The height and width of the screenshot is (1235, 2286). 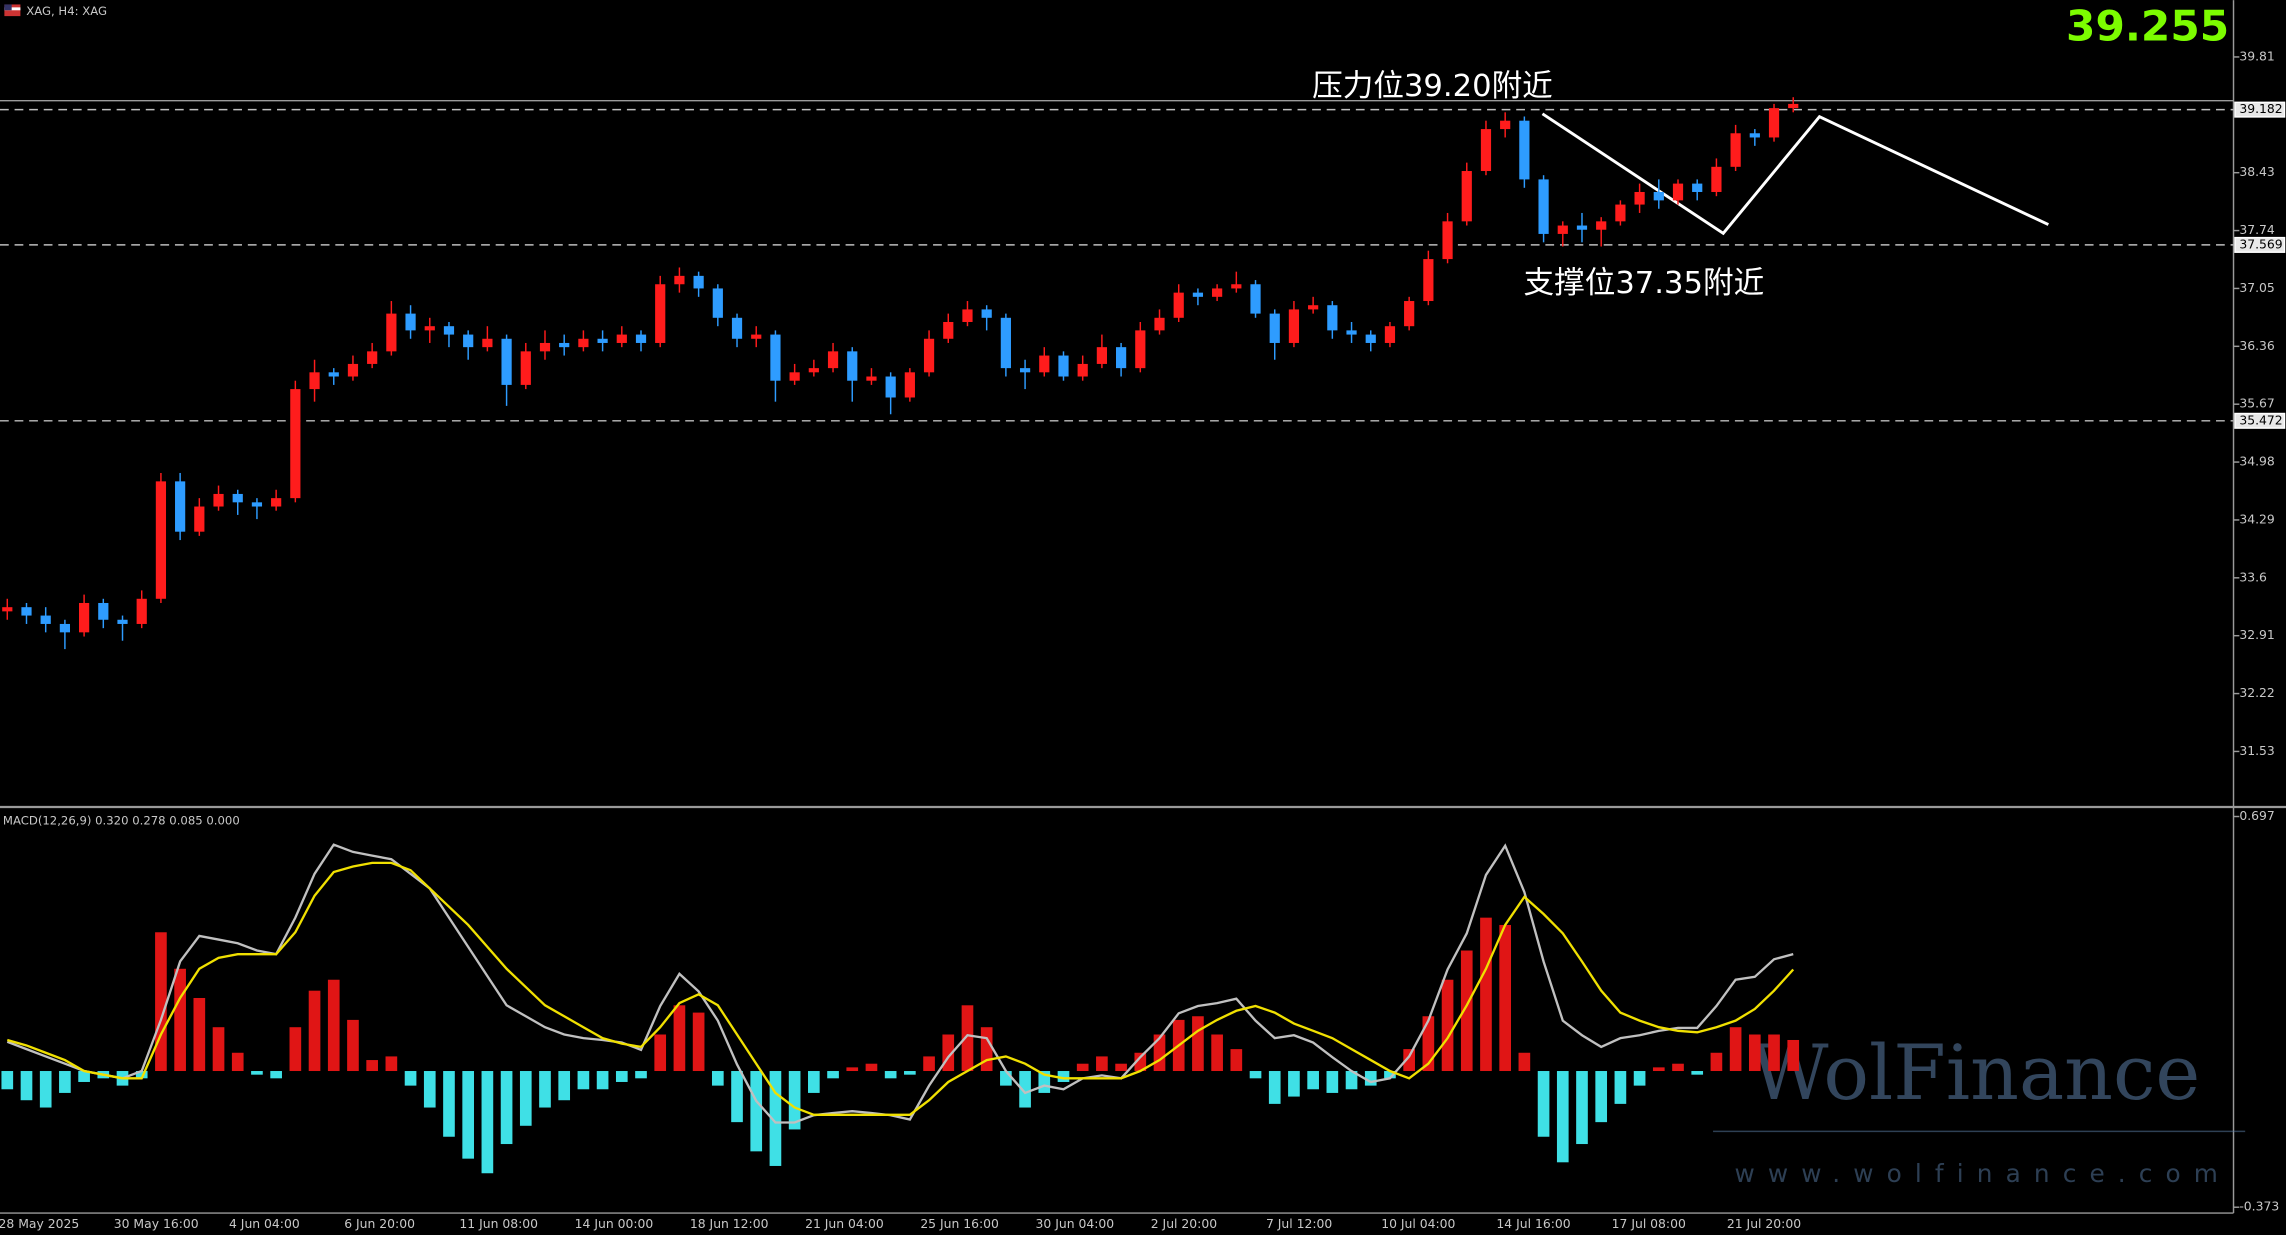 I want to click on x-tick-label: 21 Jul 20:00, so click(x=1764, y=1223).